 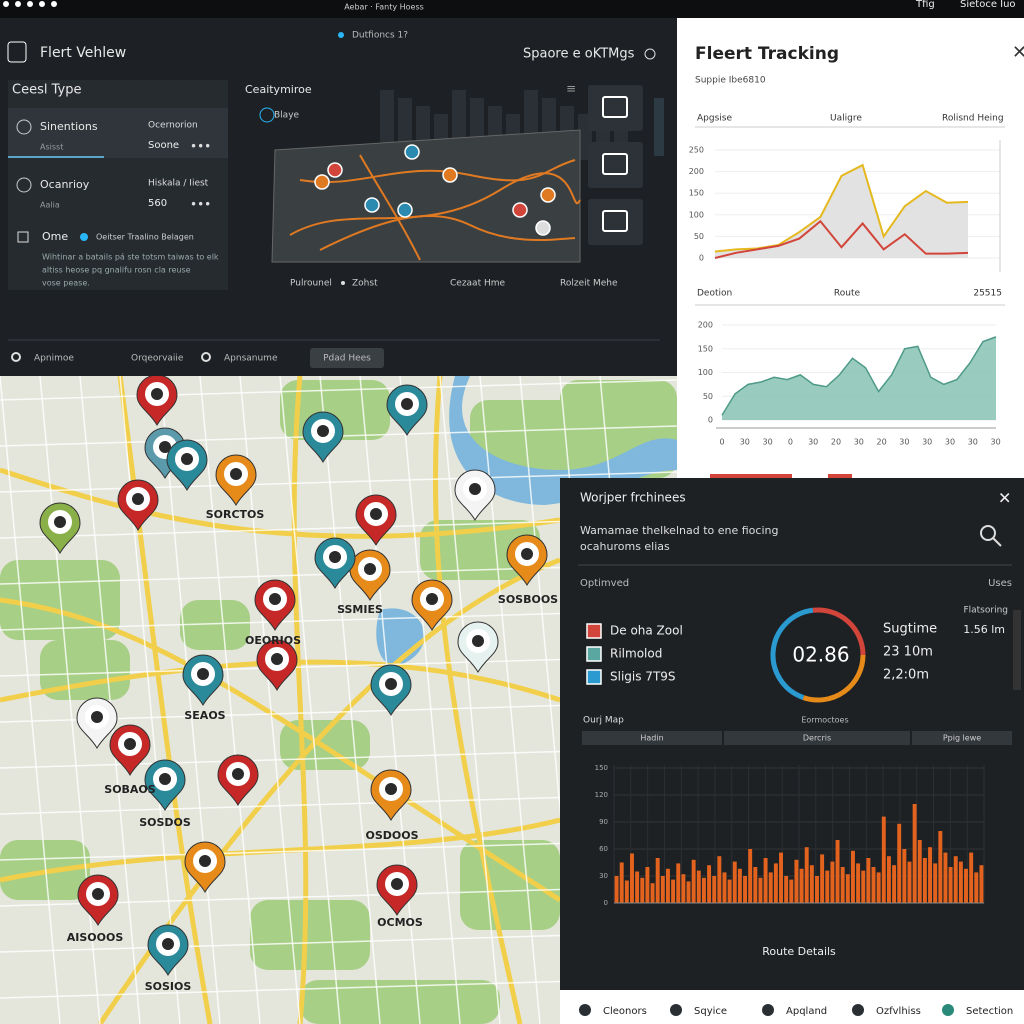 I want to click on label: Asisst, so click(x=51, y=147).